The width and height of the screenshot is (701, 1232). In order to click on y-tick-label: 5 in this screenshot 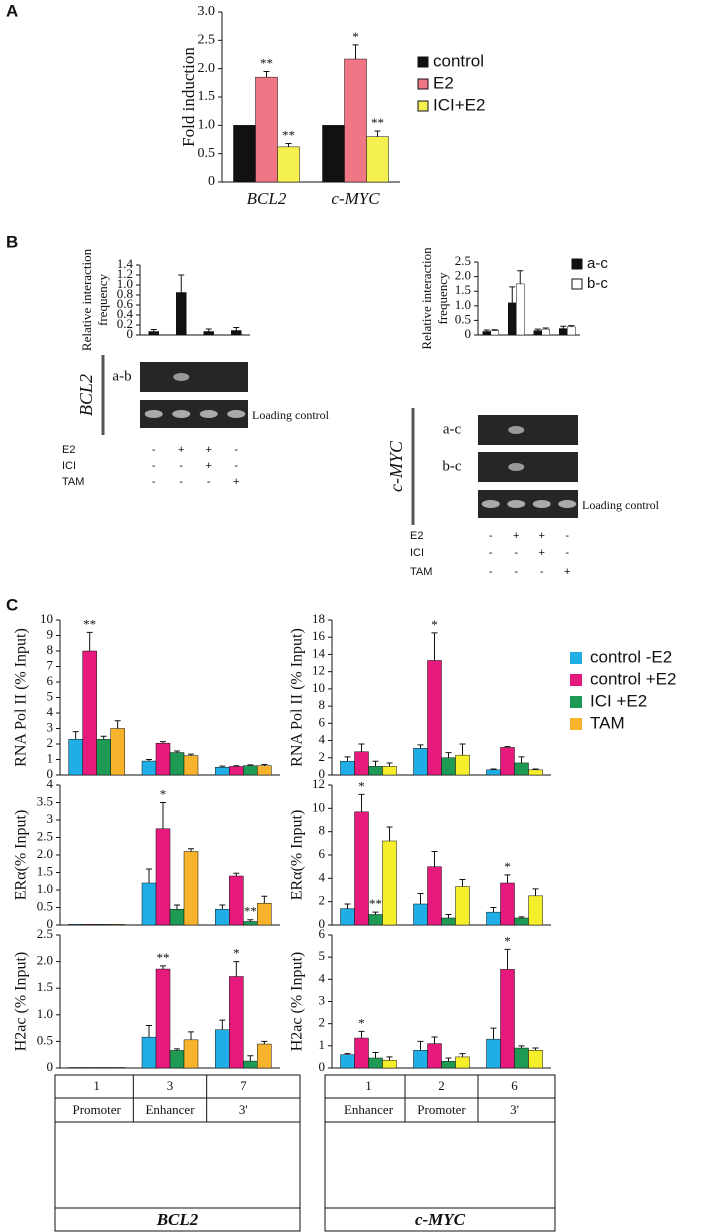, I will do `click(322, 955)`.